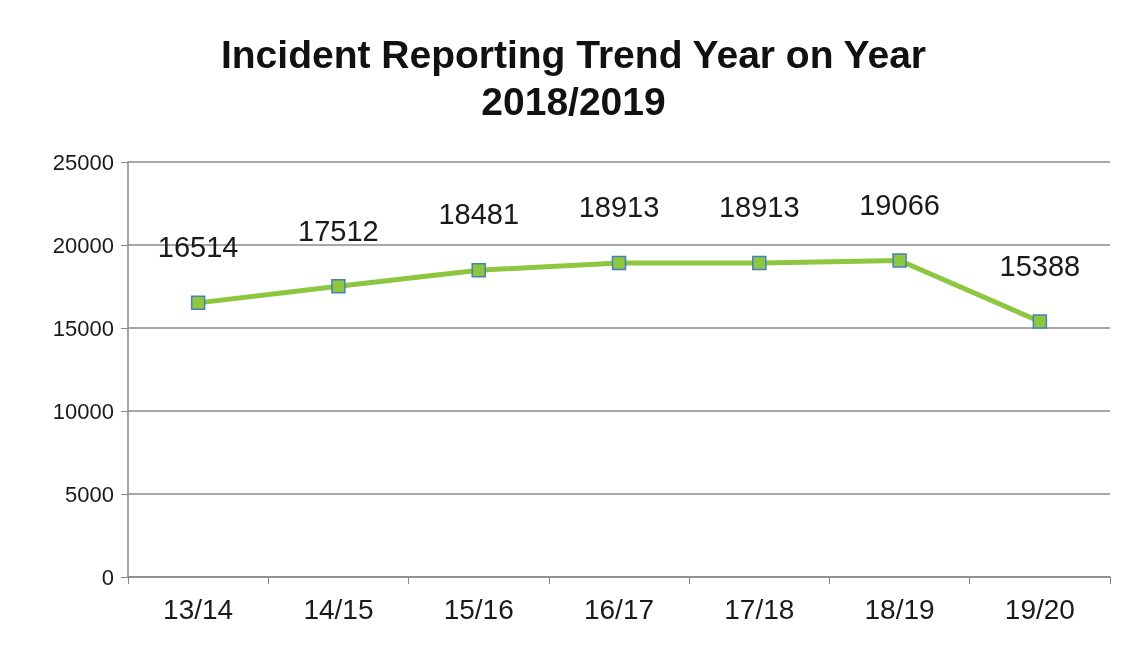 Image resolution: width=1147 pixels, height=646 pixels. Describe the element at coordinates (198, 247) in the screenshot. I see `data-label: 16514` at that location.